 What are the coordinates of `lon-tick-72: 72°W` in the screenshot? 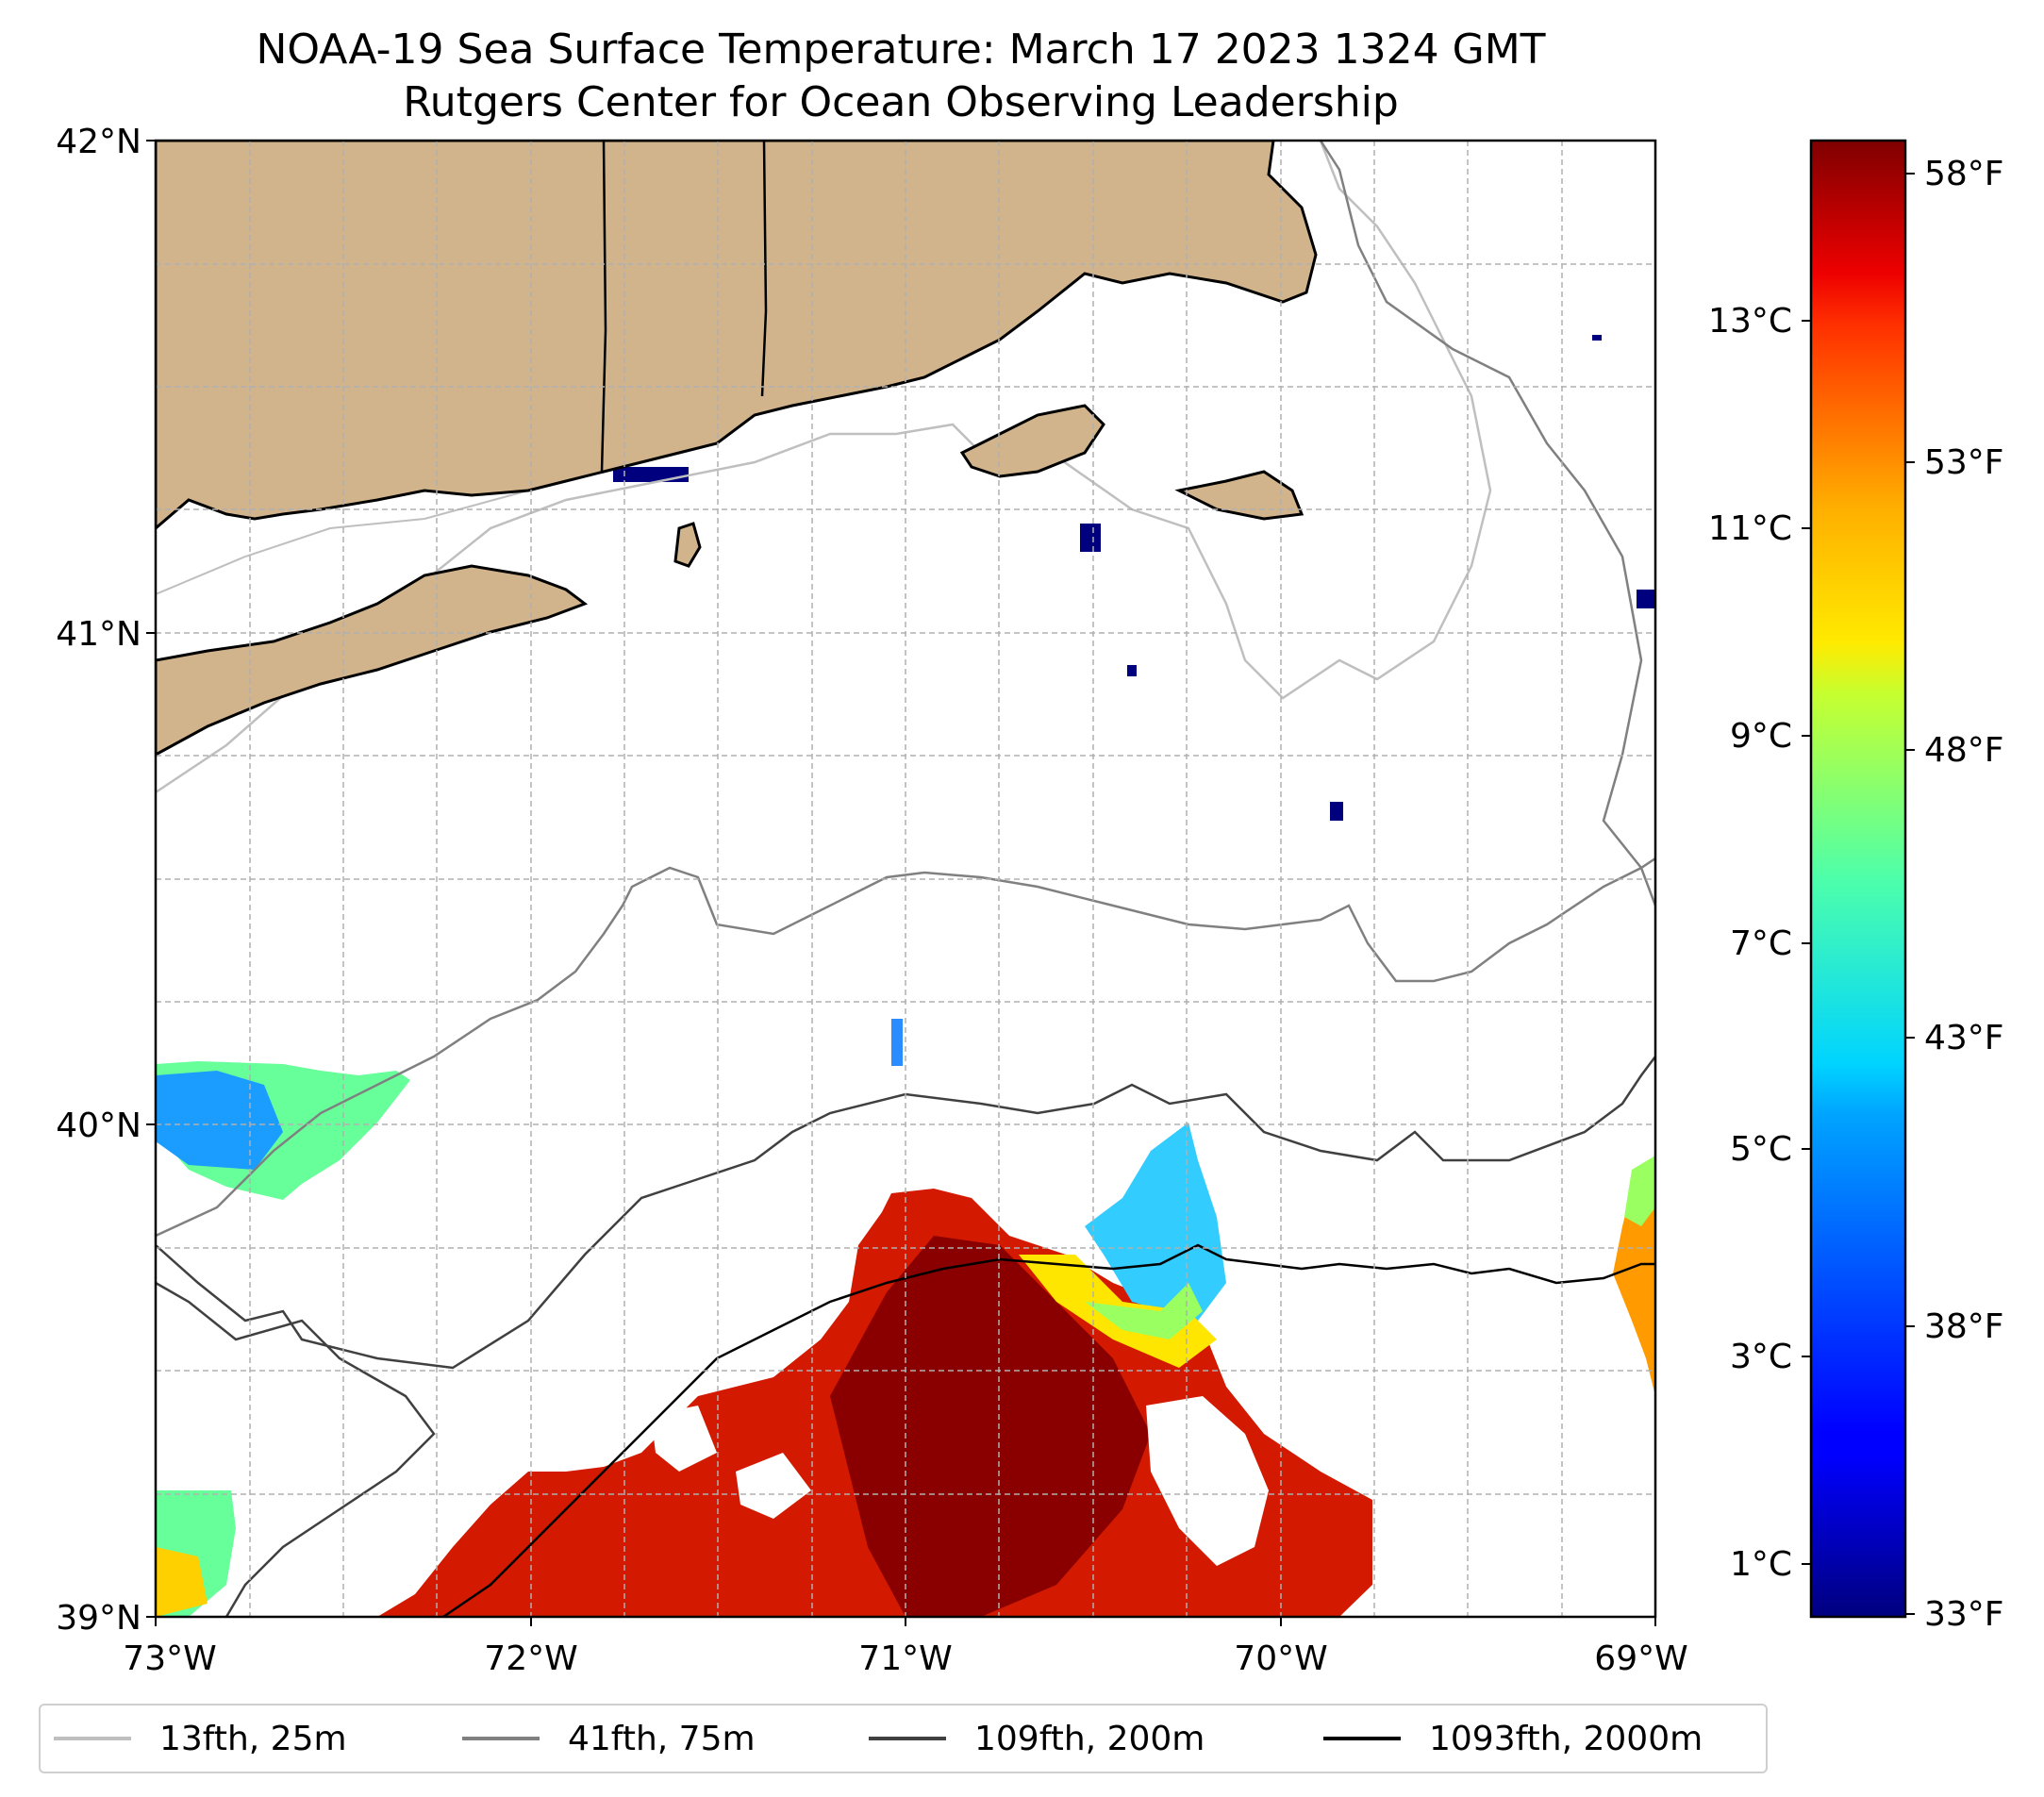 It's located at (531, 1658).